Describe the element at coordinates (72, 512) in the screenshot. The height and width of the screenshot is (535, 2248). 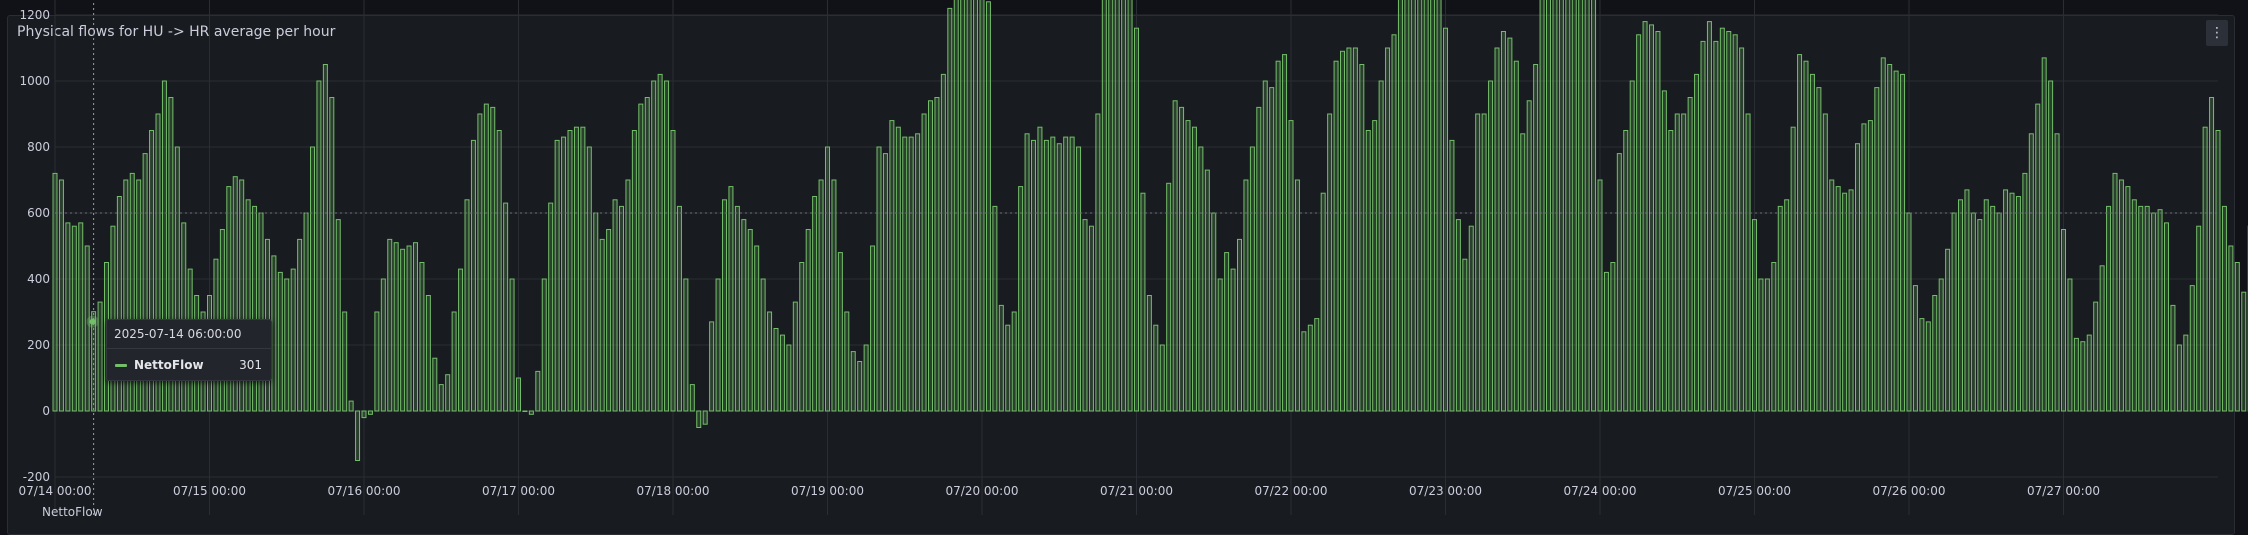
I see `legend-item: NettoFlow` at that location.